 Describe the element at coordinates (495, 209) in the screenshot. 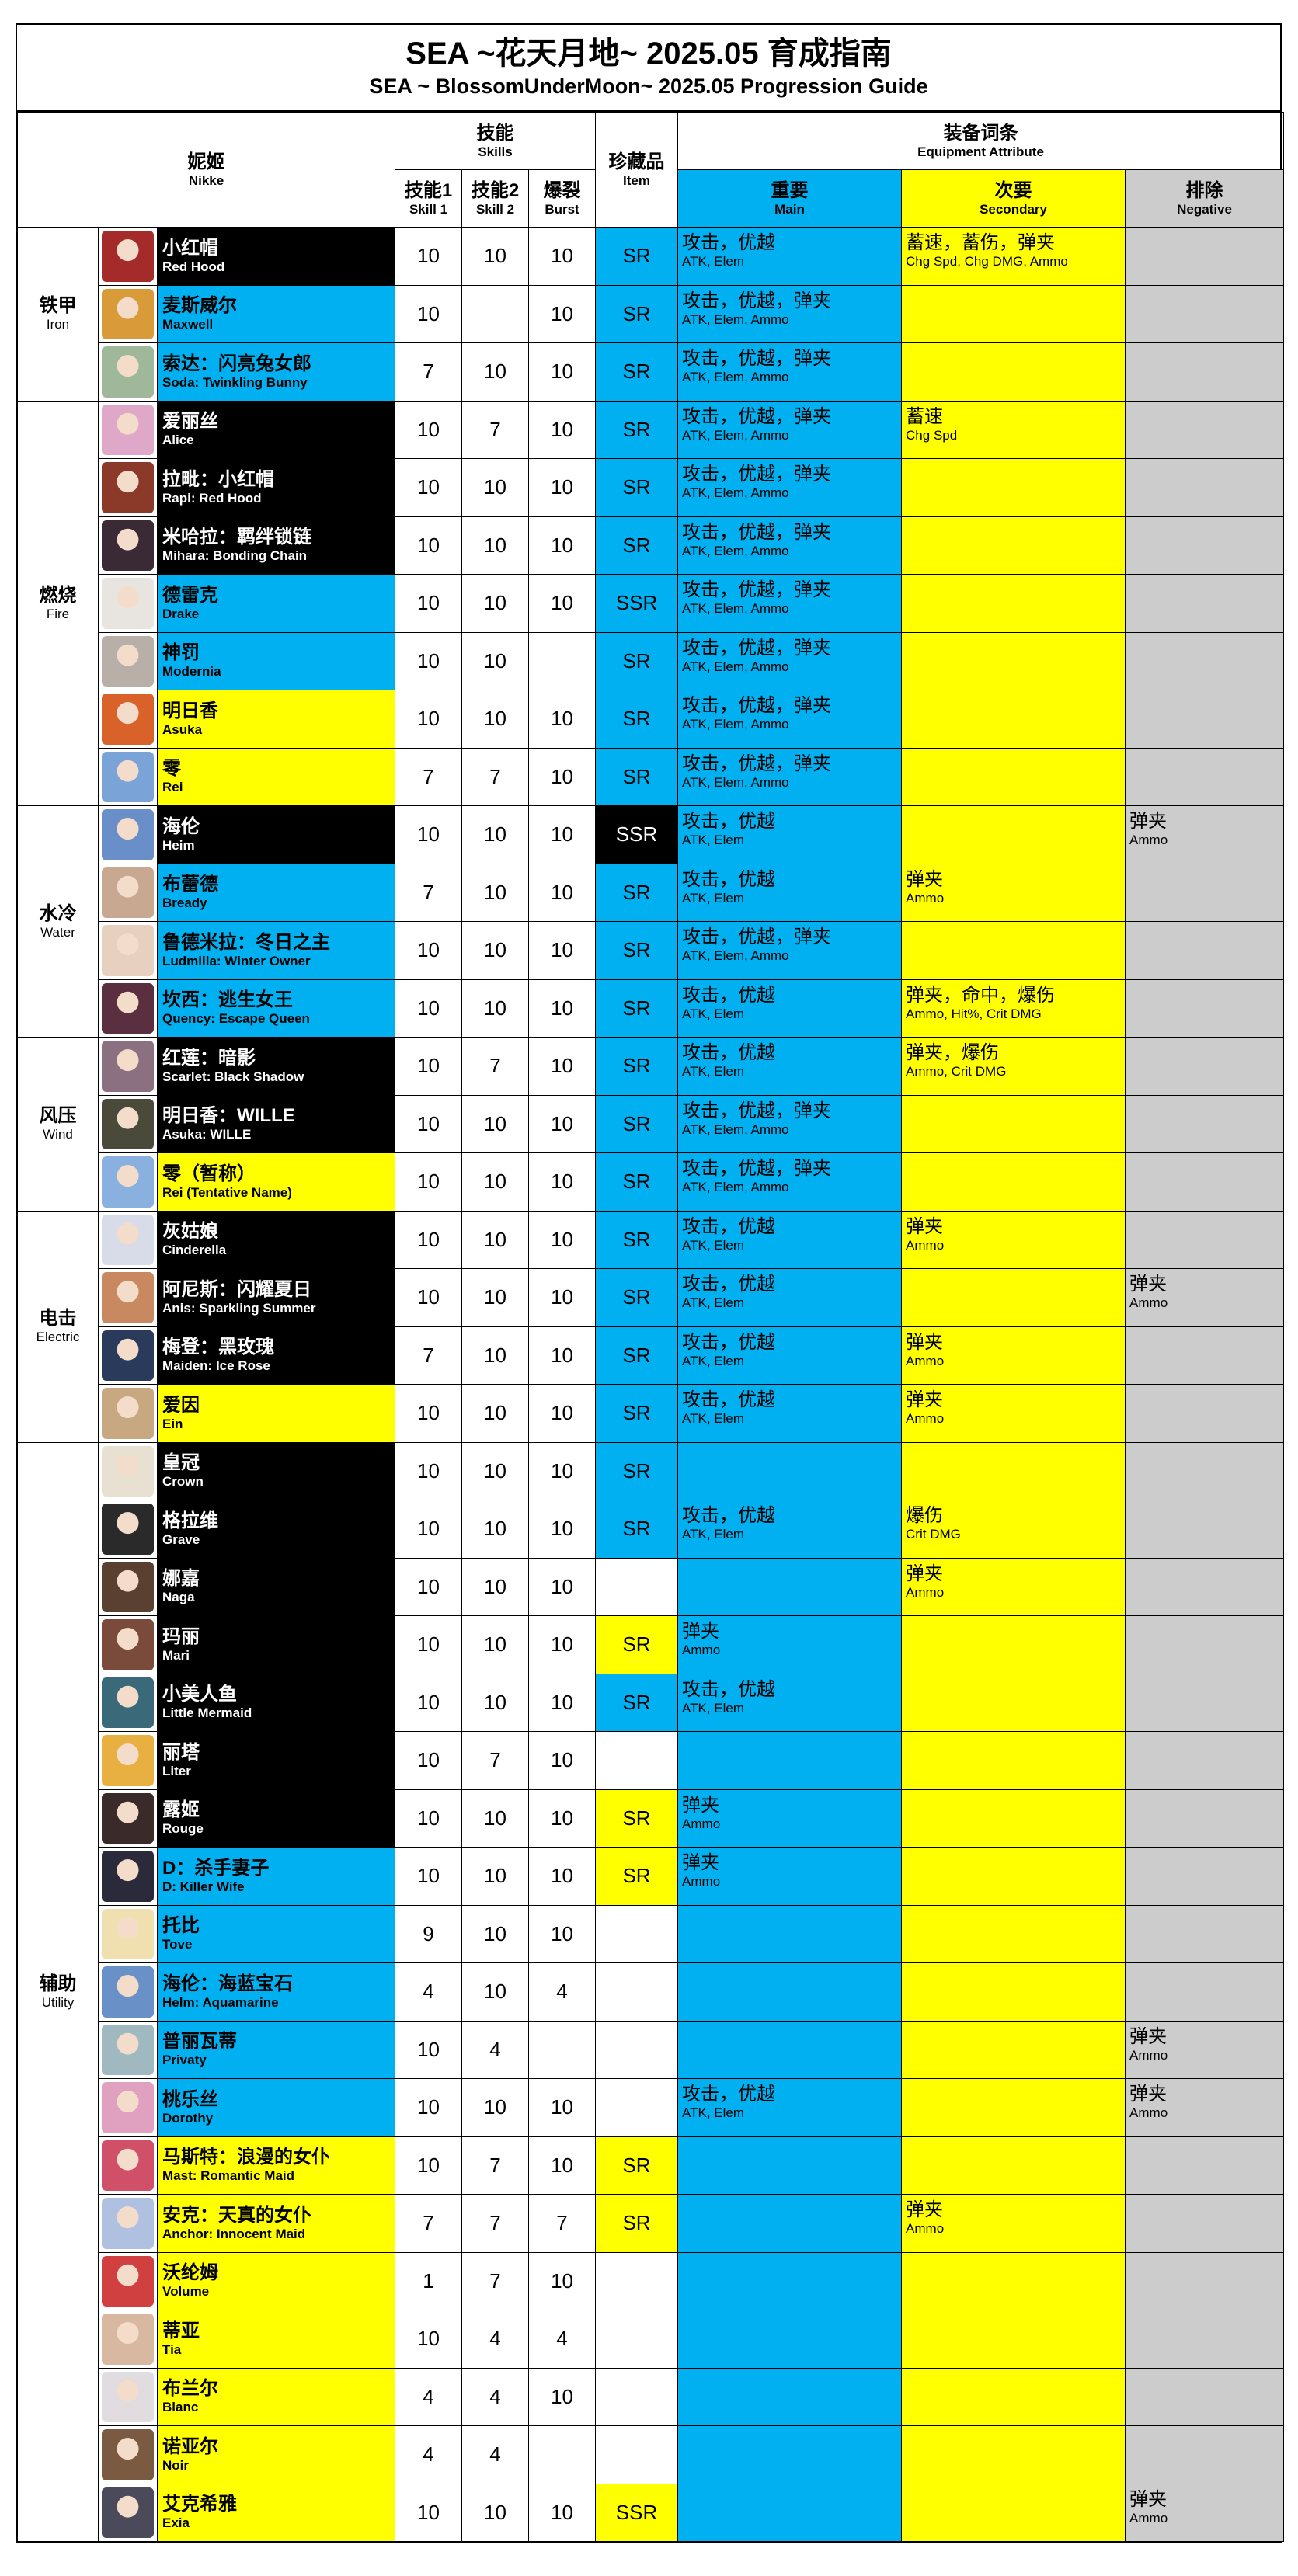

I see `header-skill2-en: Skill 2` at that location.